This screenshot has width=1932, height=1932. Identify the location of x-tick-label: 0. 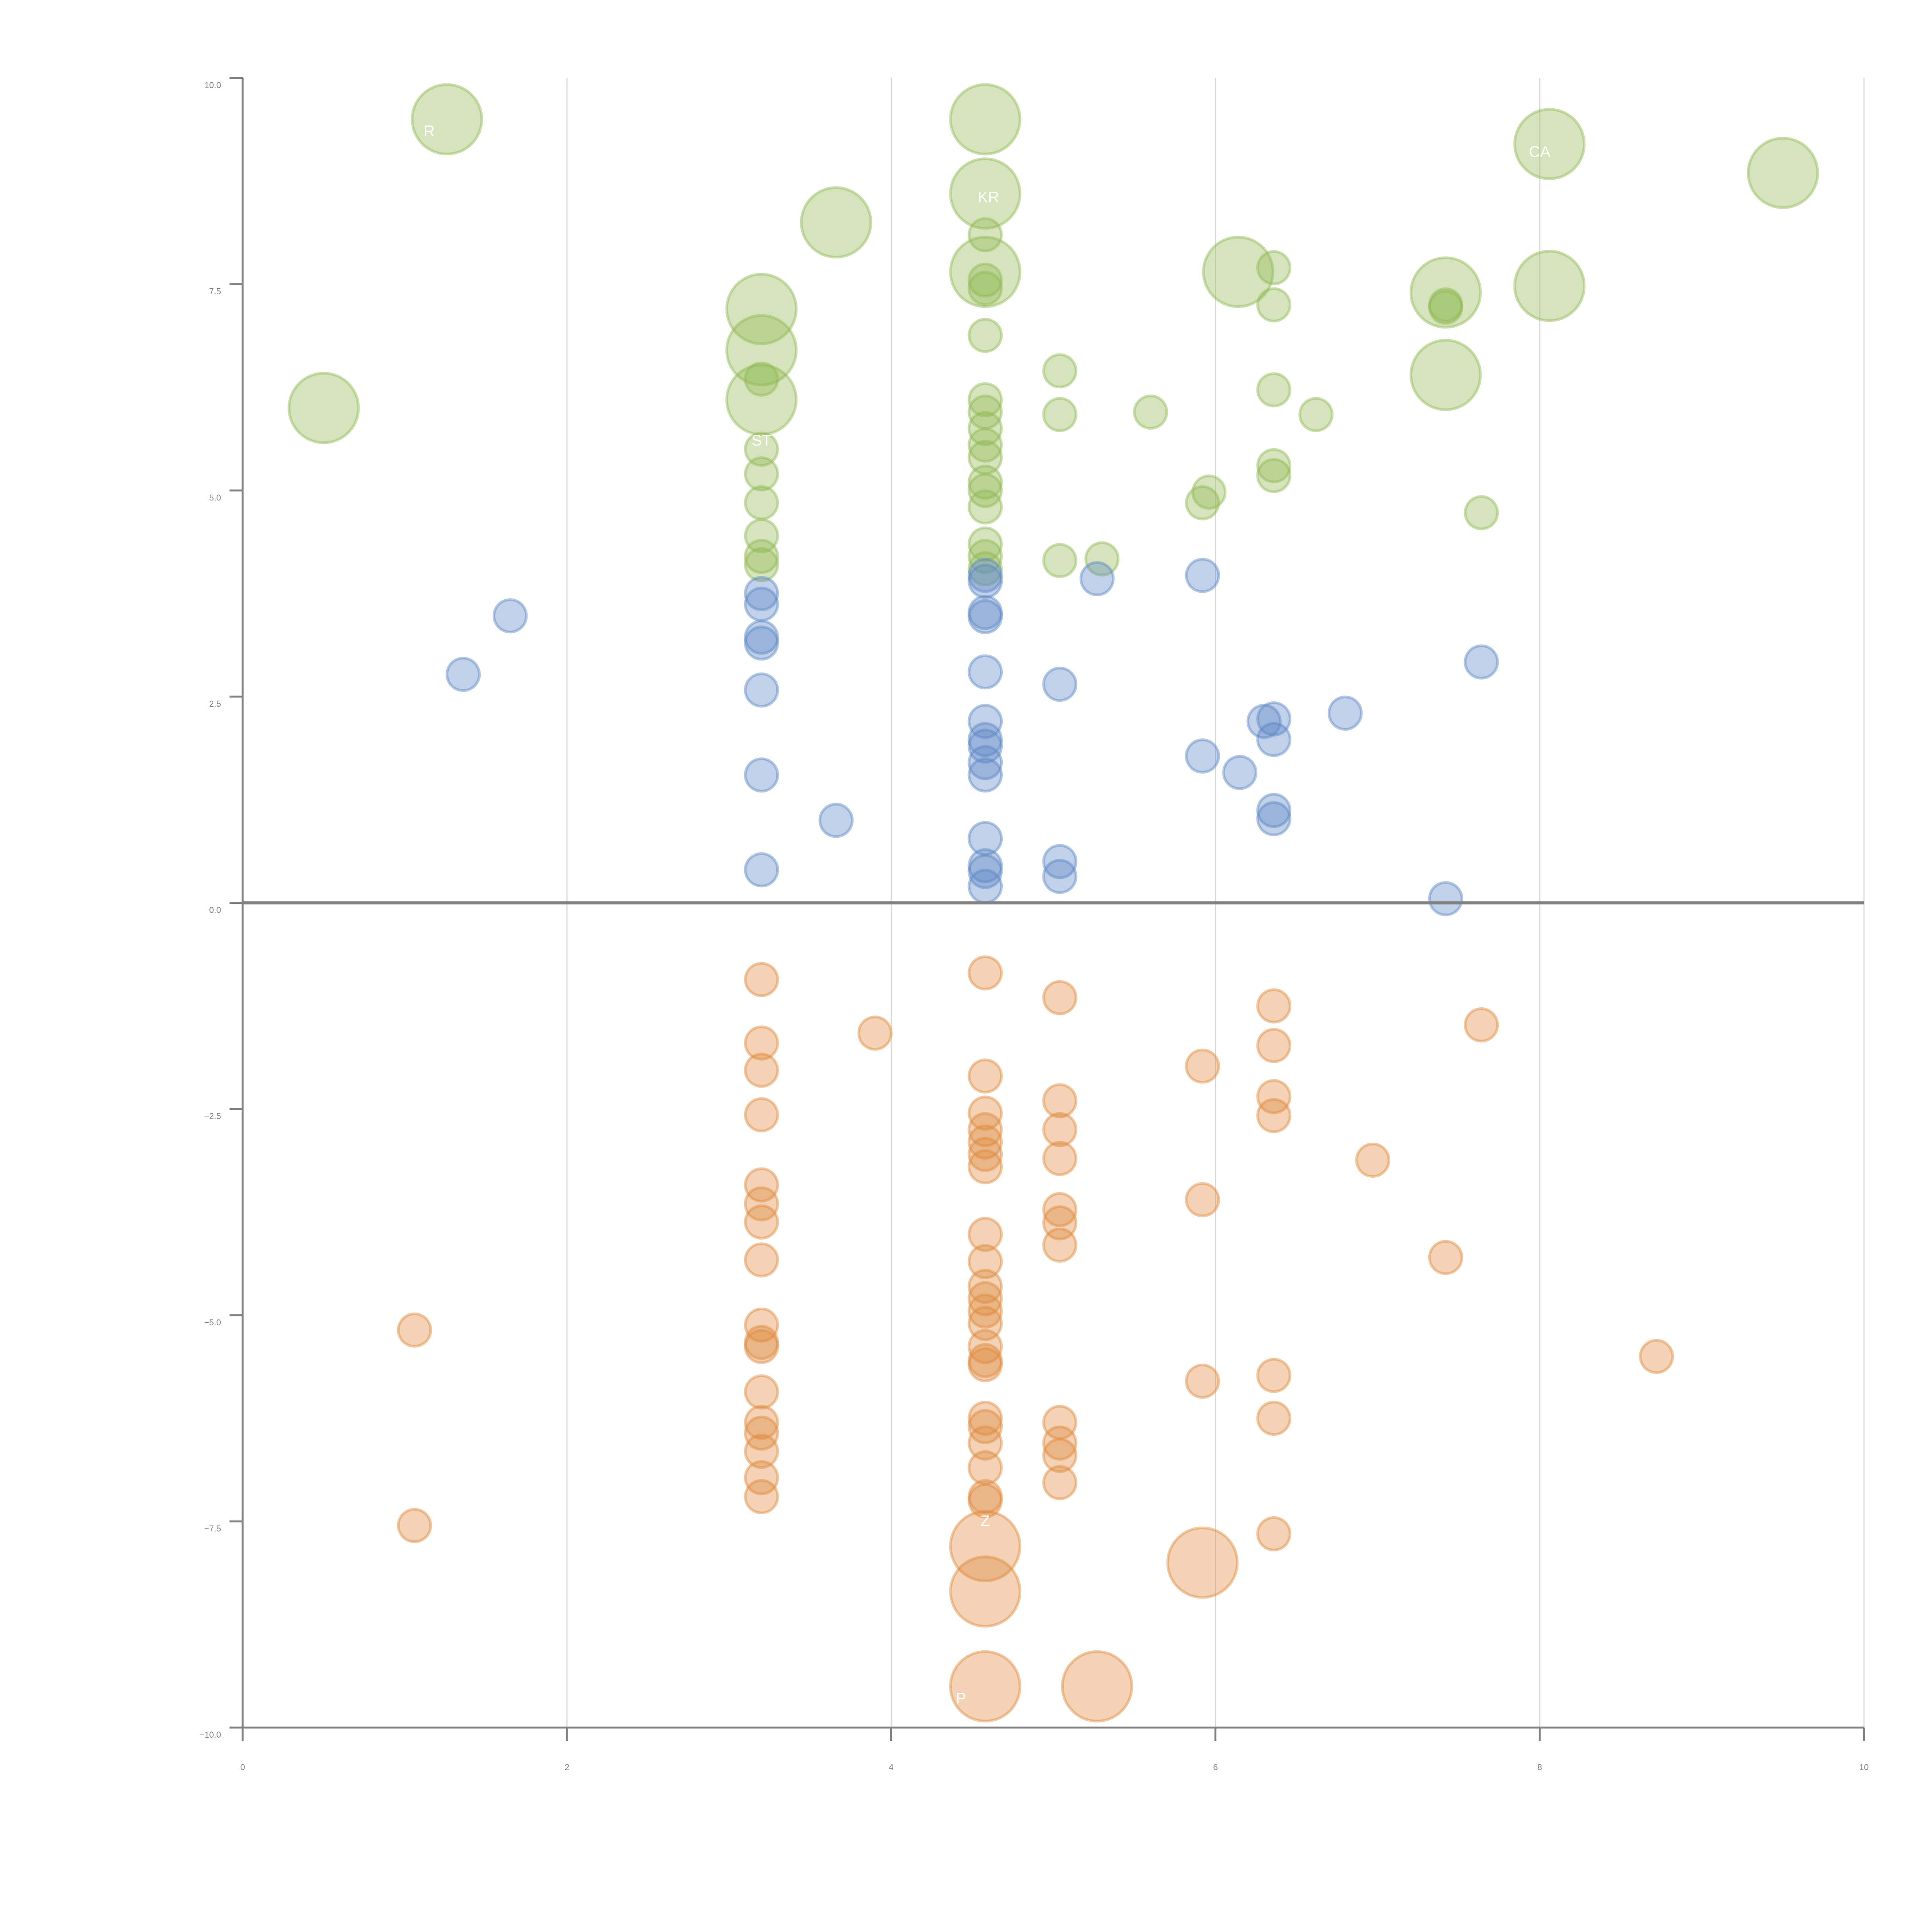
(243, 1767).